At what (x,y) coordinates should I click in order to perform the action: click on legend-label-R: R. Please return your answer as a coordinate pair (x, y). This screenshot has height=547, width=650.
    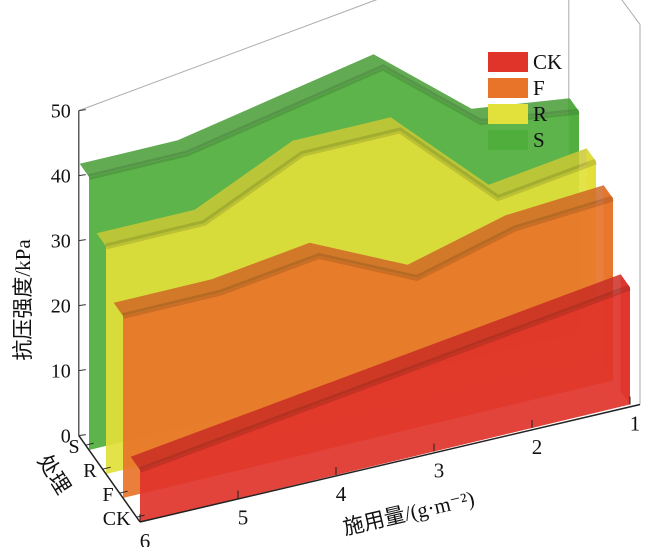
    Looking at the image, I should click on (540, 114).